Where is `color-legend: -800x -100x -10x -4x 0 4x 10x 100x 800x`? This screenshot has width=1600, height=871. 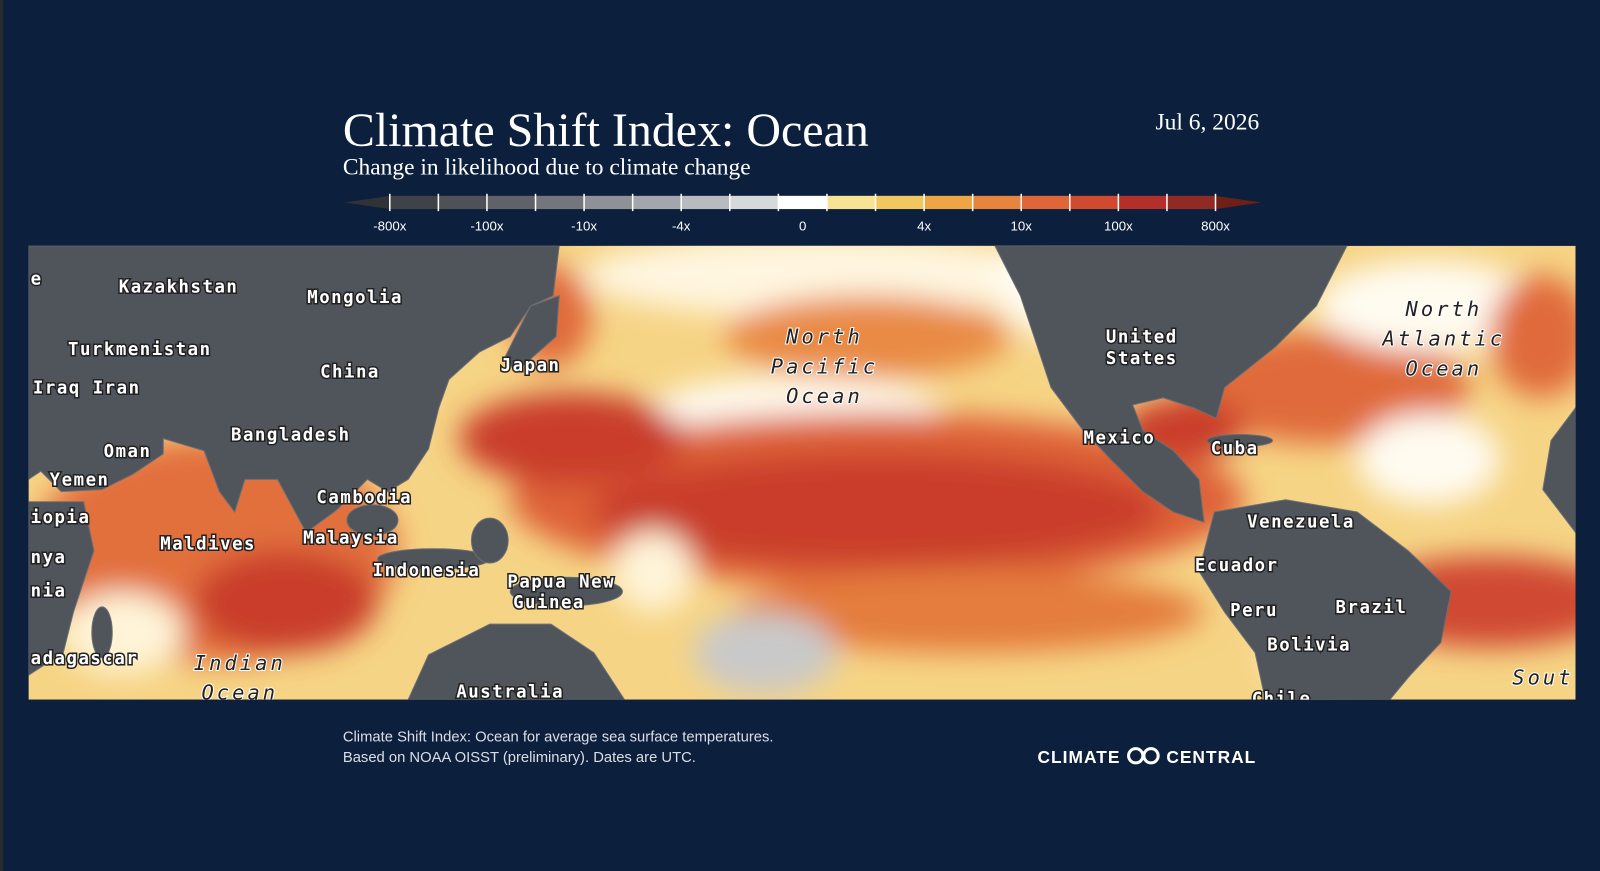
color-legend: -800x -100x -10x -4x 0 4x 10x 100x 800x is located at coordinates (802, 213).